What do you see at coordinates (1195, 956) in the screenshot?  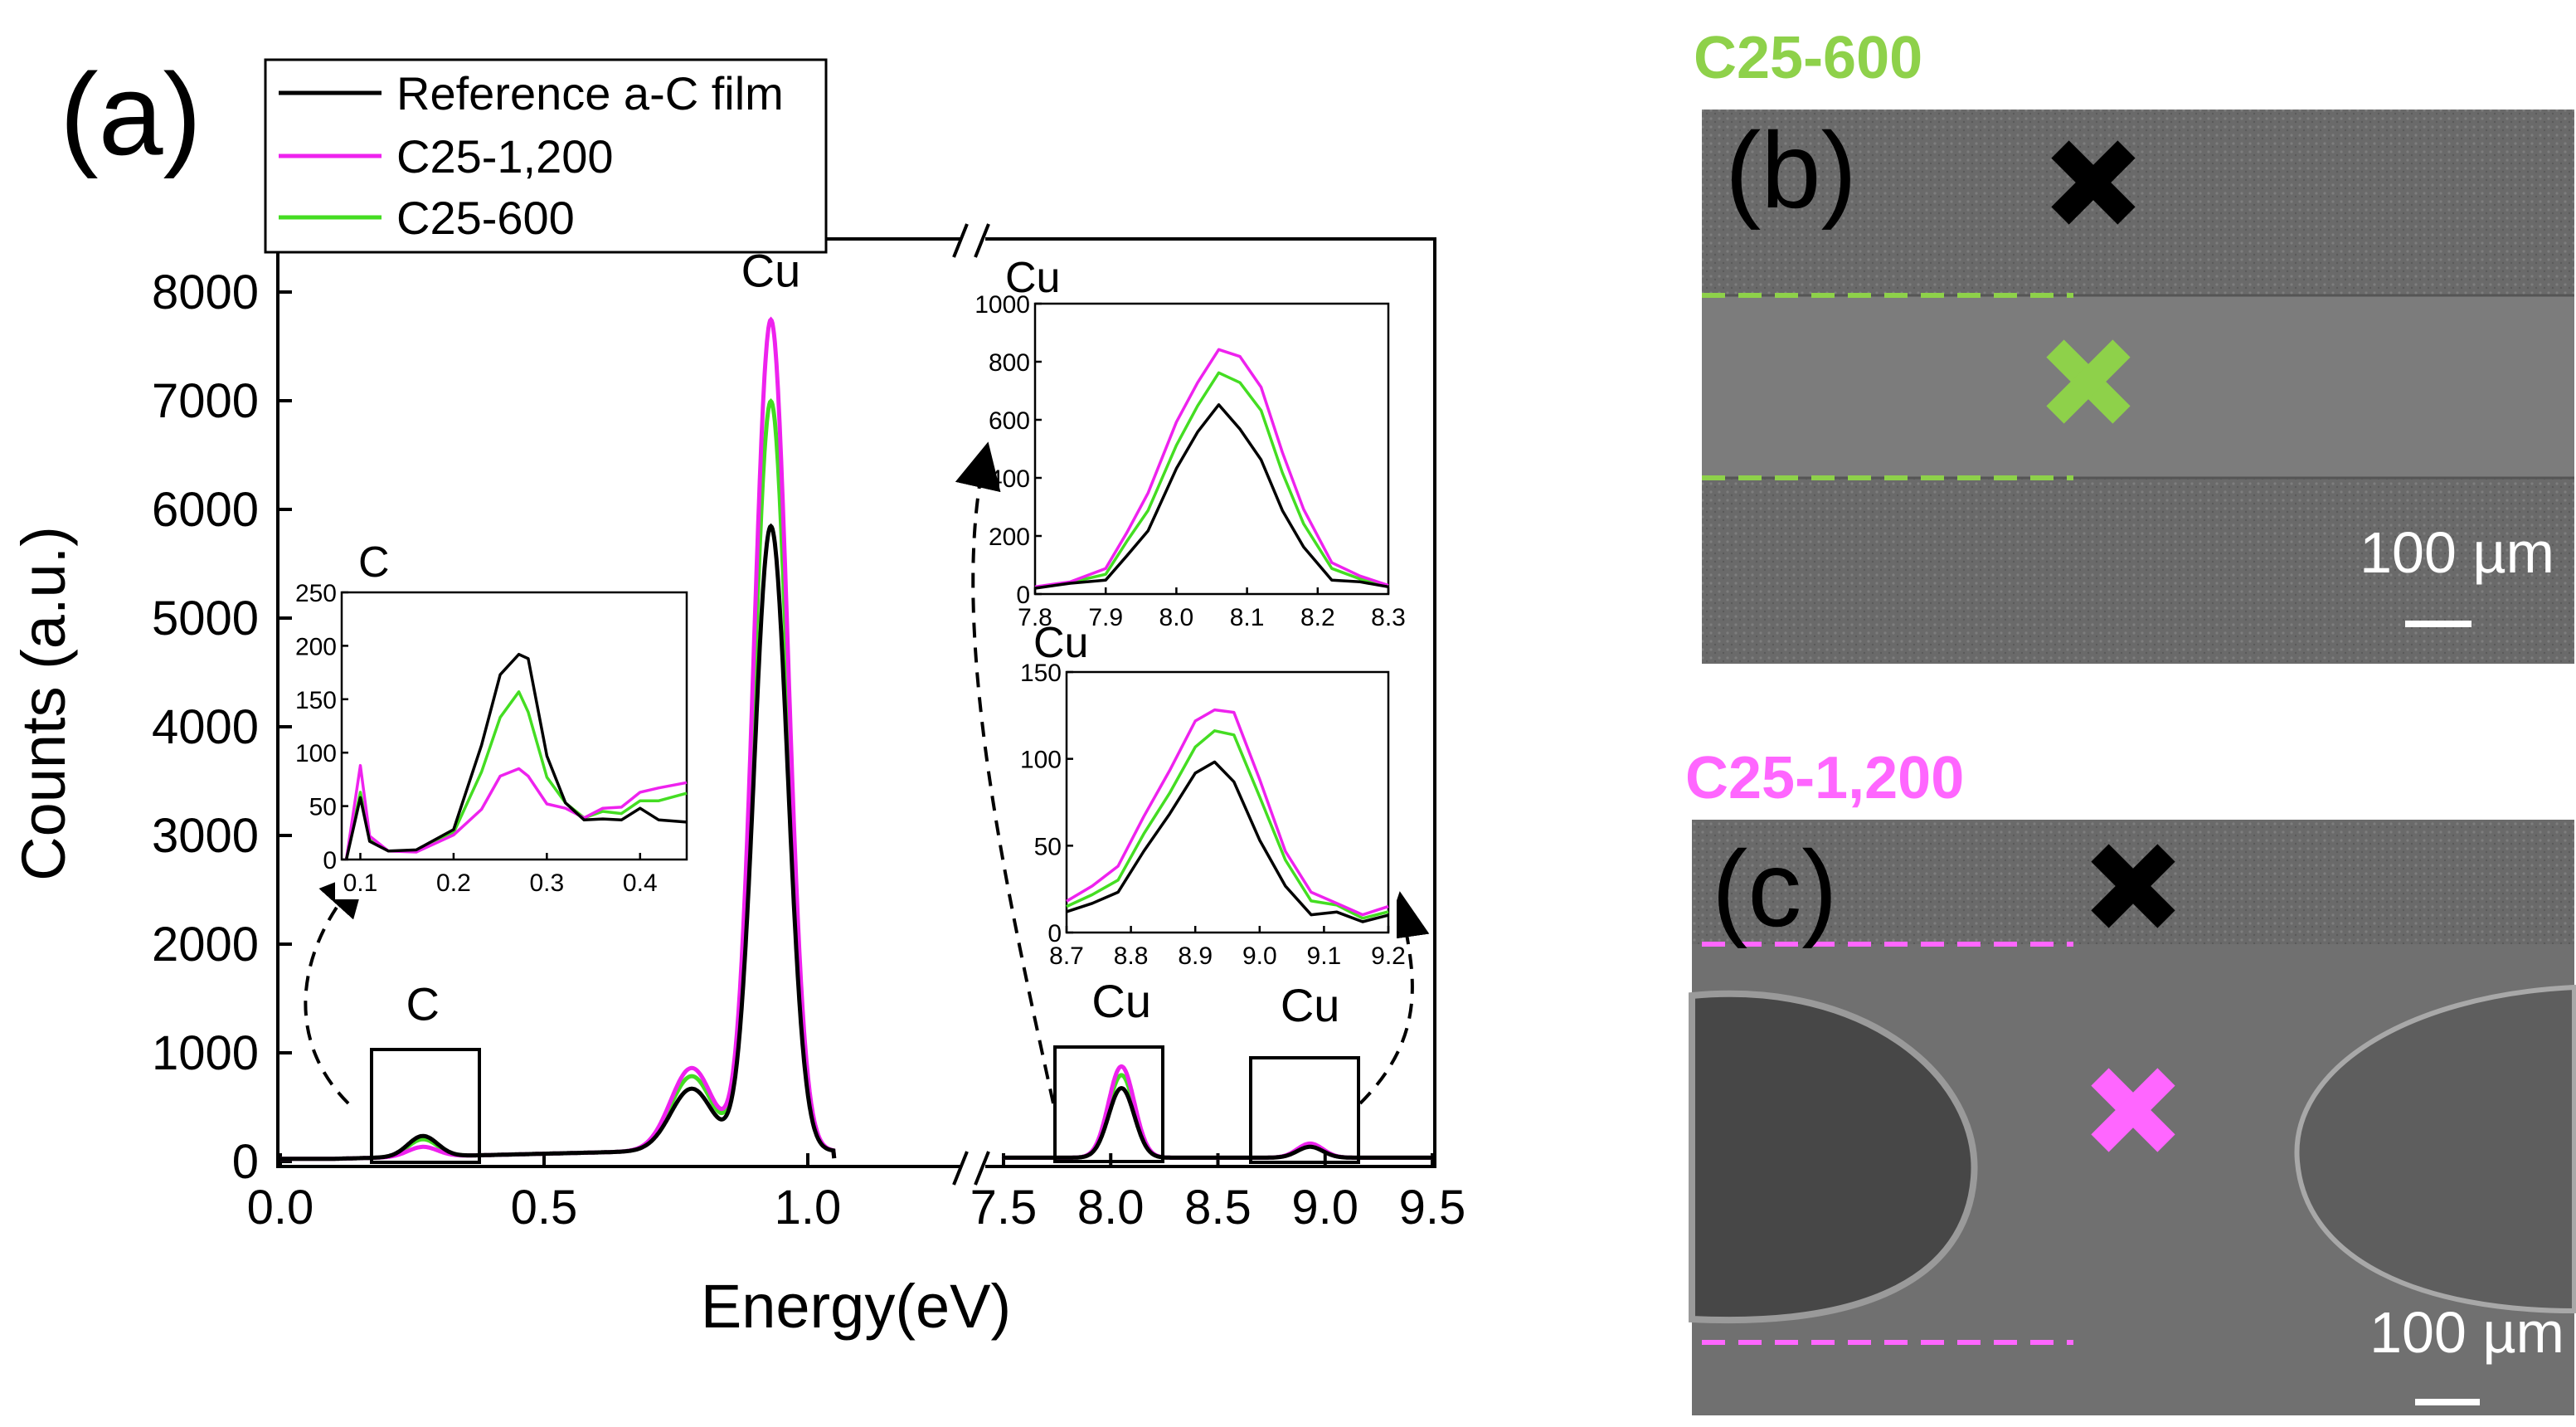 I see `inset-x-tick-label: 8.9` at bounding box center [1195, 956].